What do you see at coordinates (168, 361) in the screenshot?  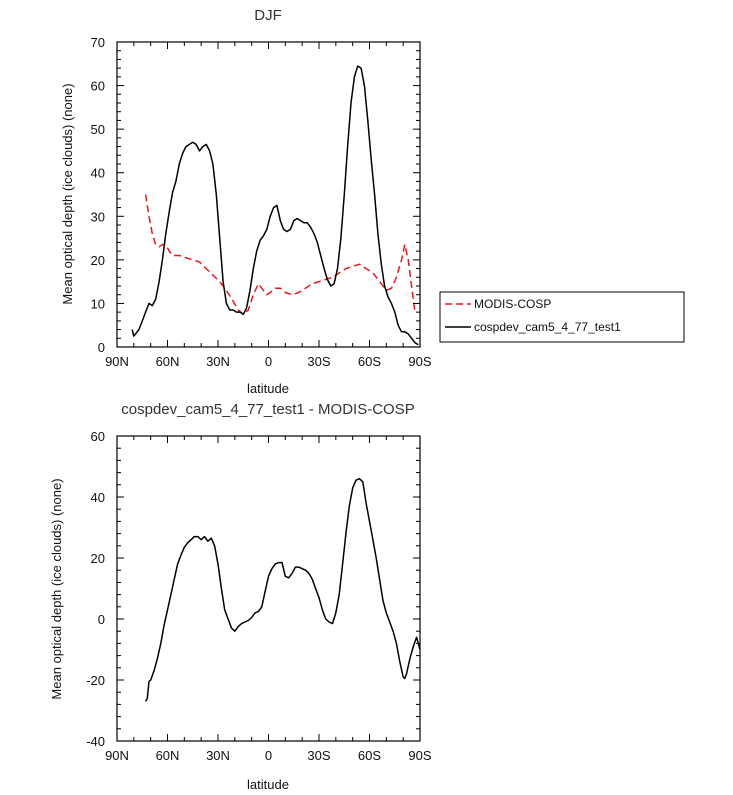 I see `panel-1-xtick-label: 60N` at bounding box center [168, 361].